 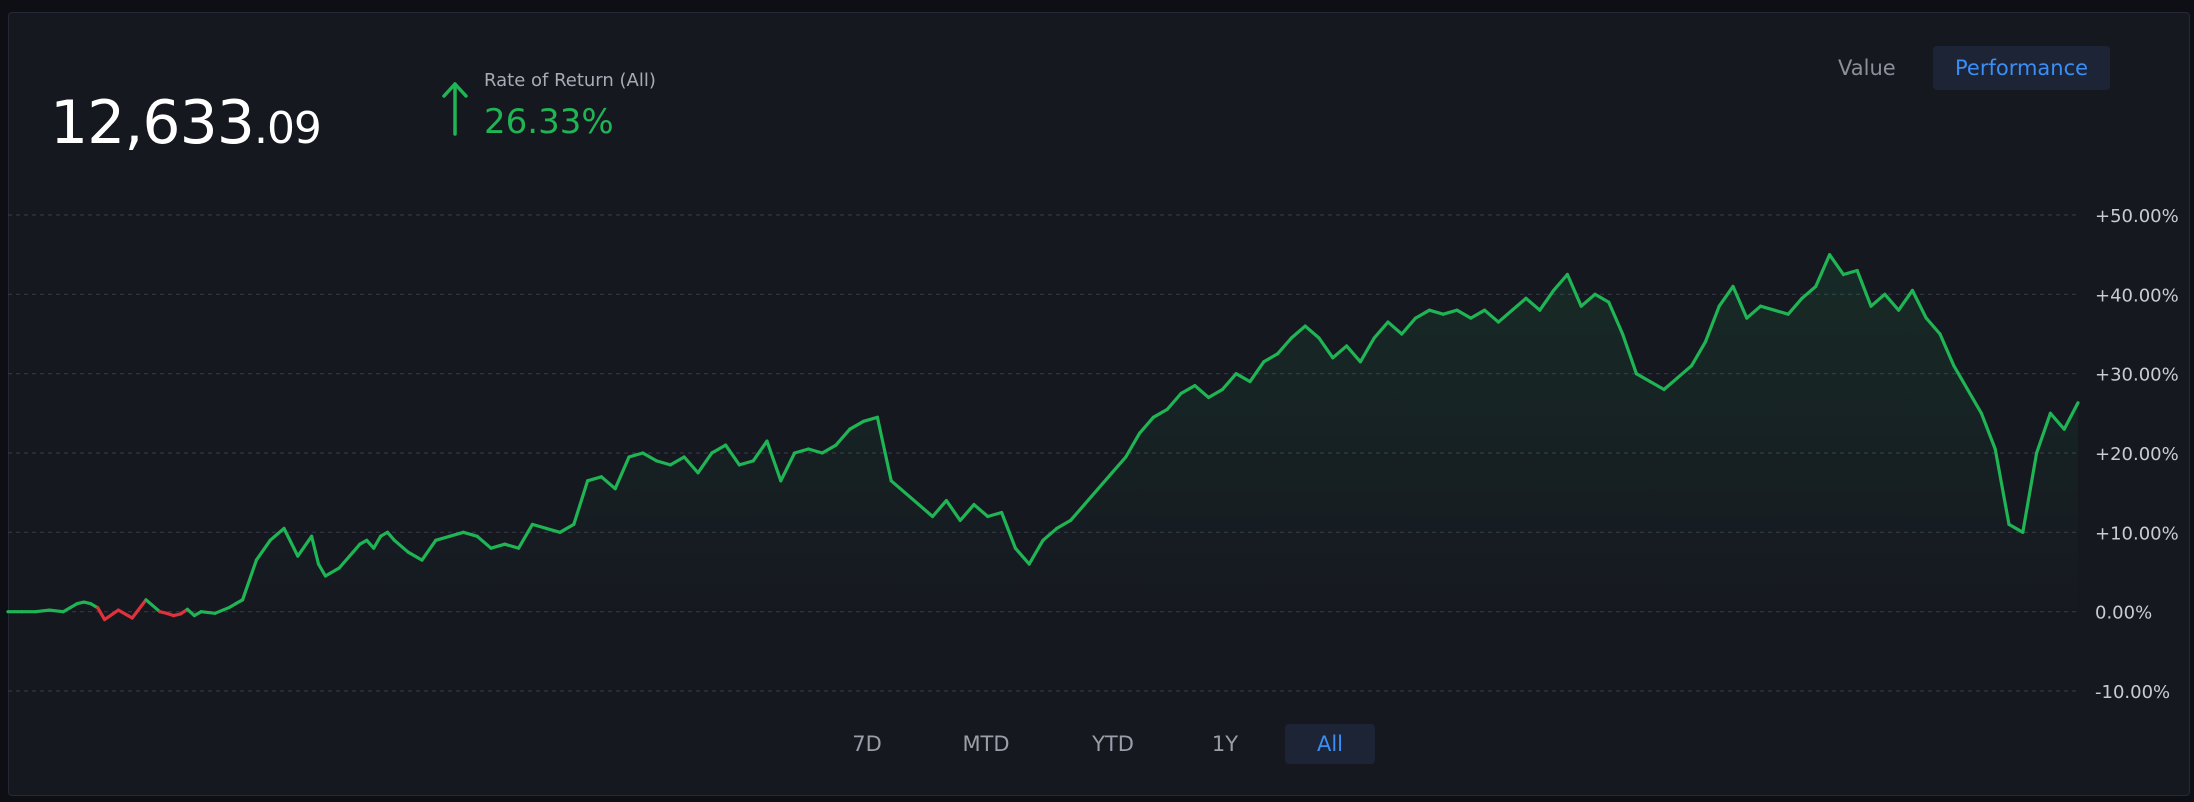 I want to click on y-tick-label: -10.00%, so click(x=2132, y=692).